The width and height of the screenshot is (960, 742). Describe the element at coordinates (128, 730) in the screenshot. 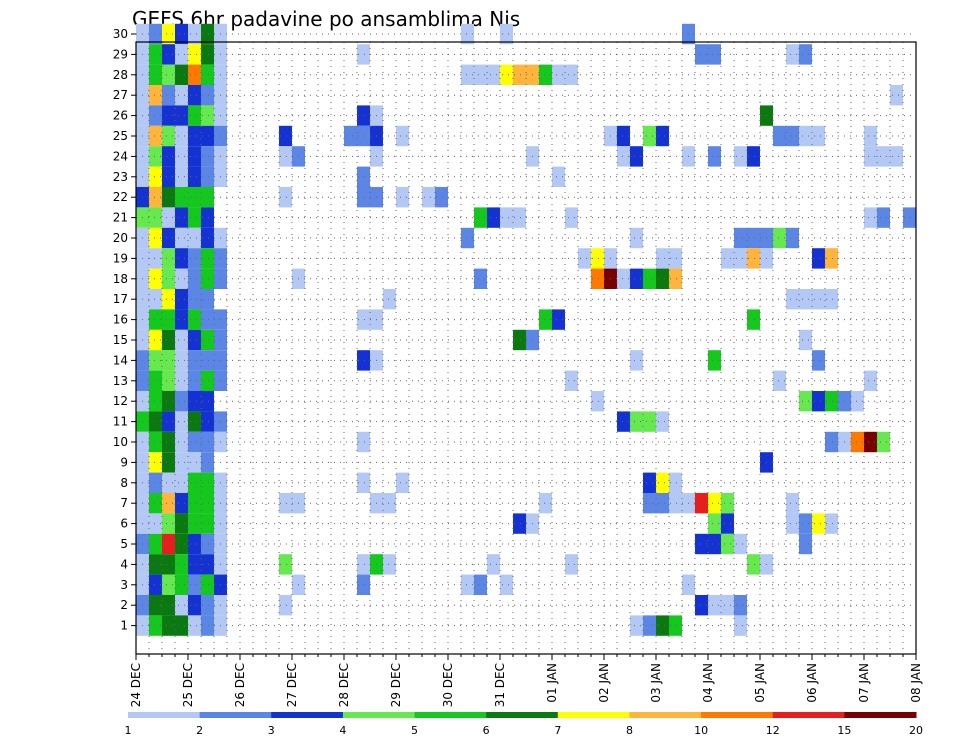

I see `colorbar-label: 1` at that location.